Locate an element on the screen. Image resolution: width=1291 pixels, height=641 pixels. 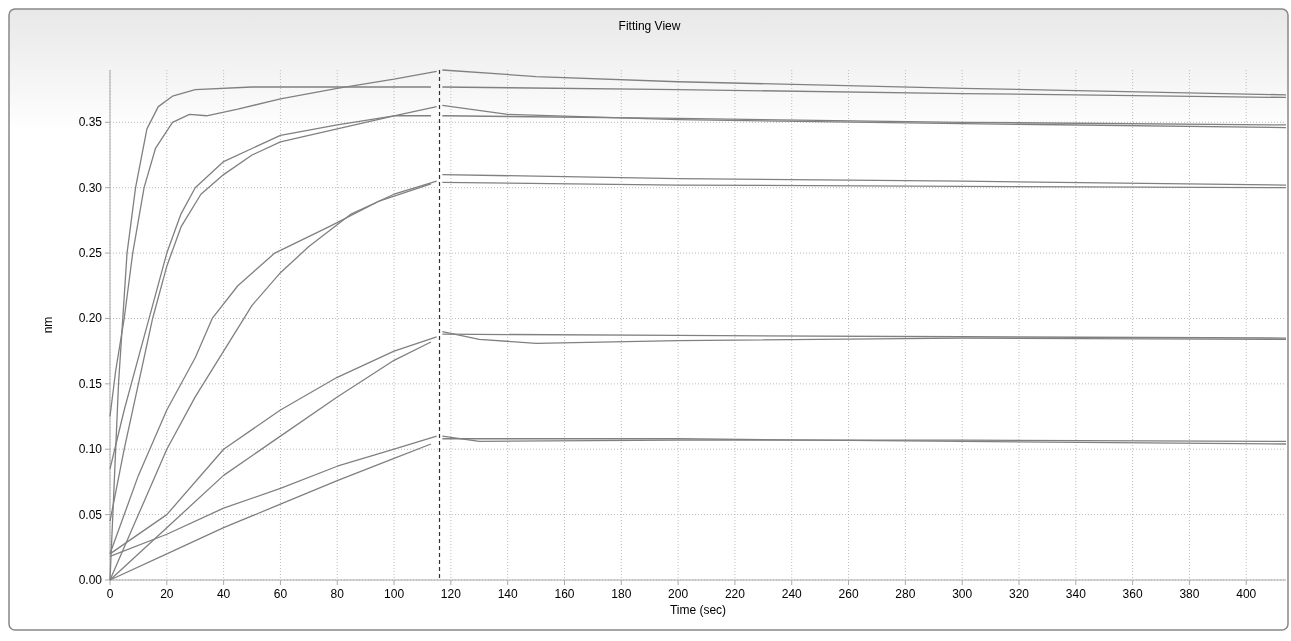
y-tick-label: 0.15 is located at coordinates (90, 383).